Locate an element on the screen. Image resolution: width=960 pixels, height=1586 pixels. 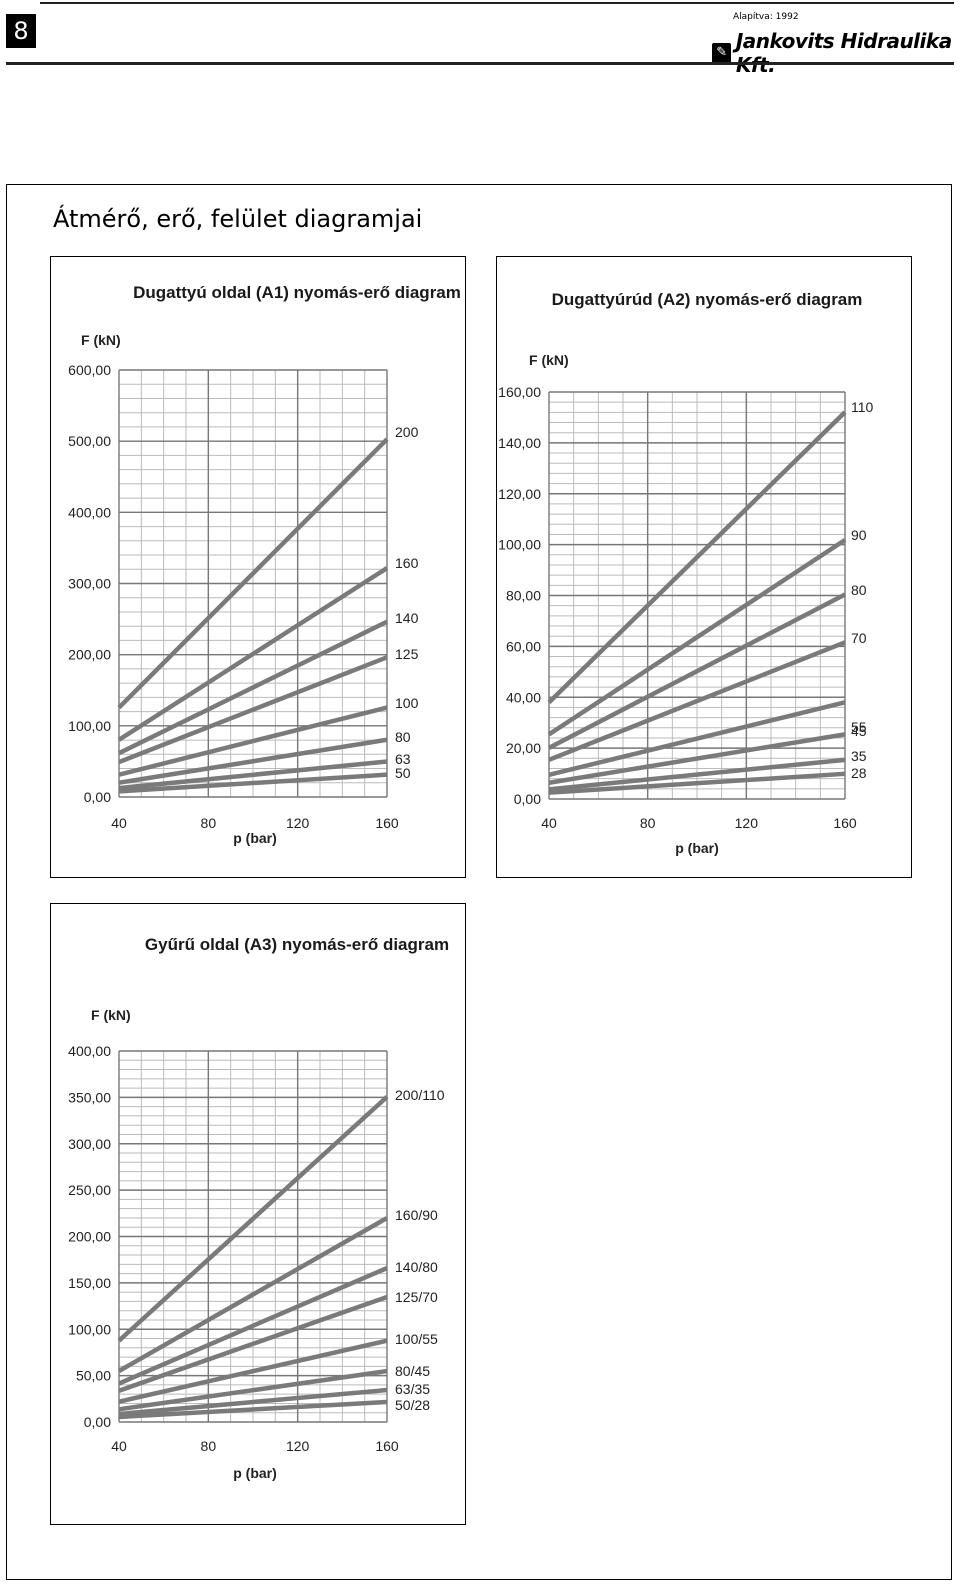
series-label: 100 is located at coordinates (407, 703).